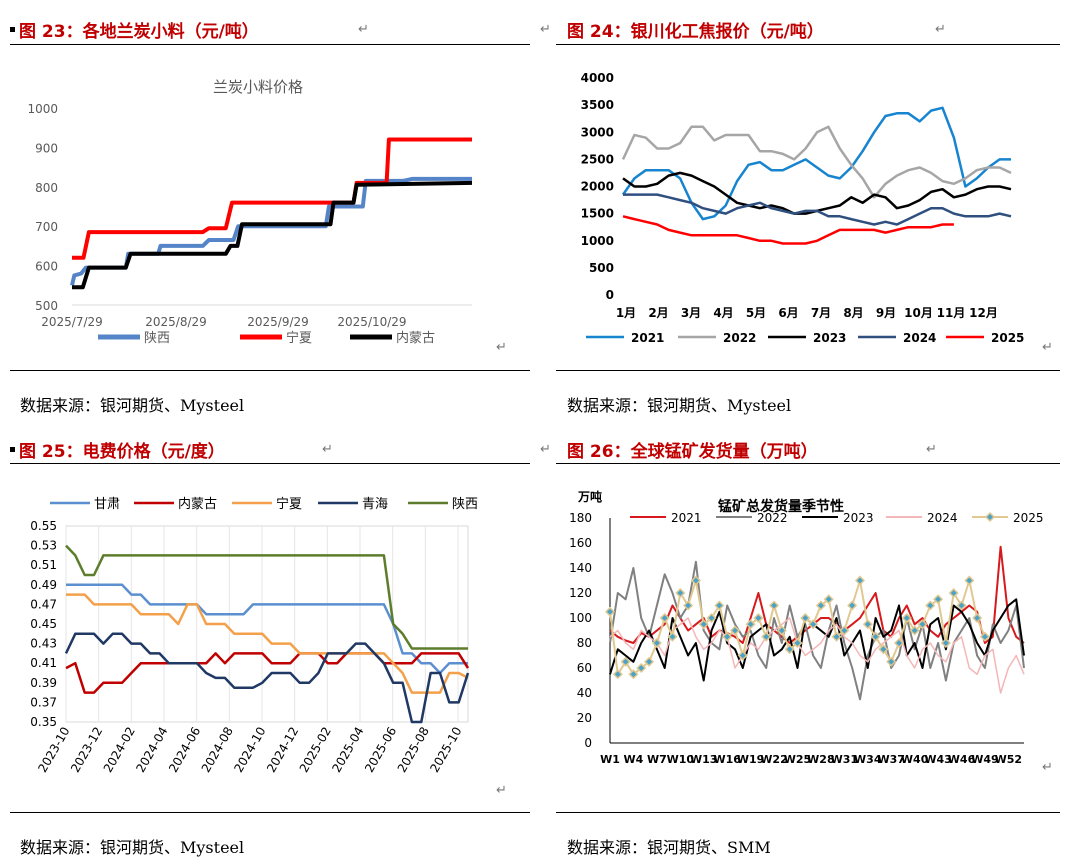  I want to click on legend-label: 2025, so click(1007, 338).